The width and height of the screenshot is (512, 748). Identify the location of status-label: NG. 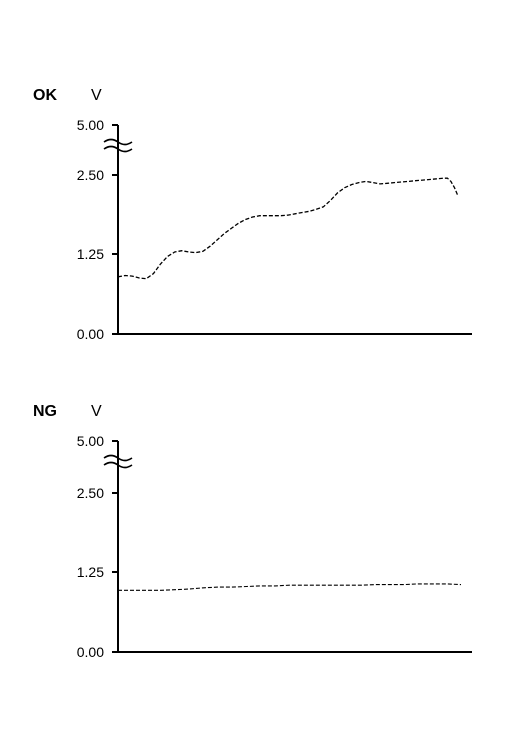
(45, 411).